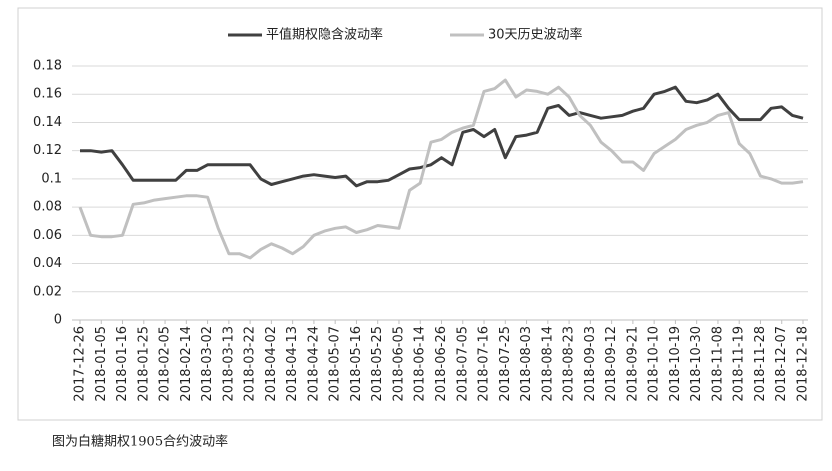 Image resolution: width=832 pixels, height=471 pixels. Describe the element at coordinates (781, 364) in the screenshot. I see `x-tick-label: 2018-12-07` at that location.